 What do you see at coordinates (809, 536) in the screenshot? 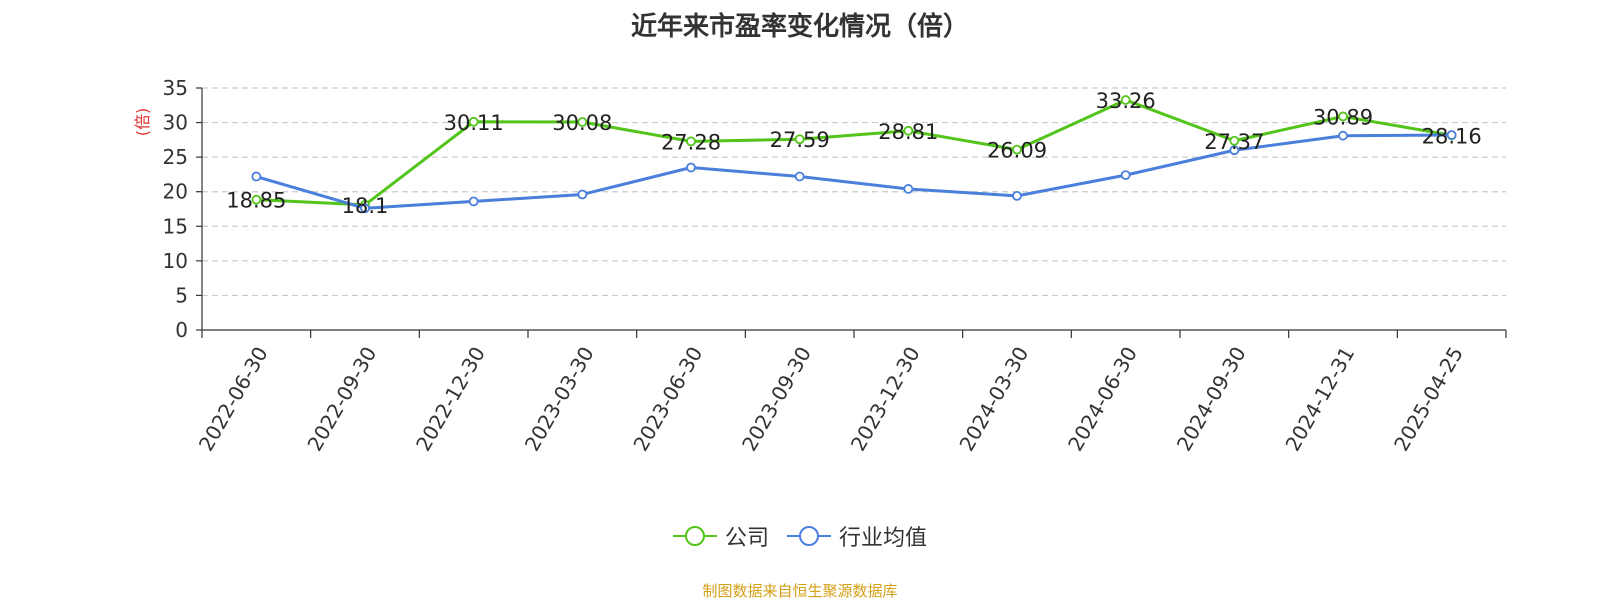
I see `legend-marker-industry-average` at bounding box center [809, 536].